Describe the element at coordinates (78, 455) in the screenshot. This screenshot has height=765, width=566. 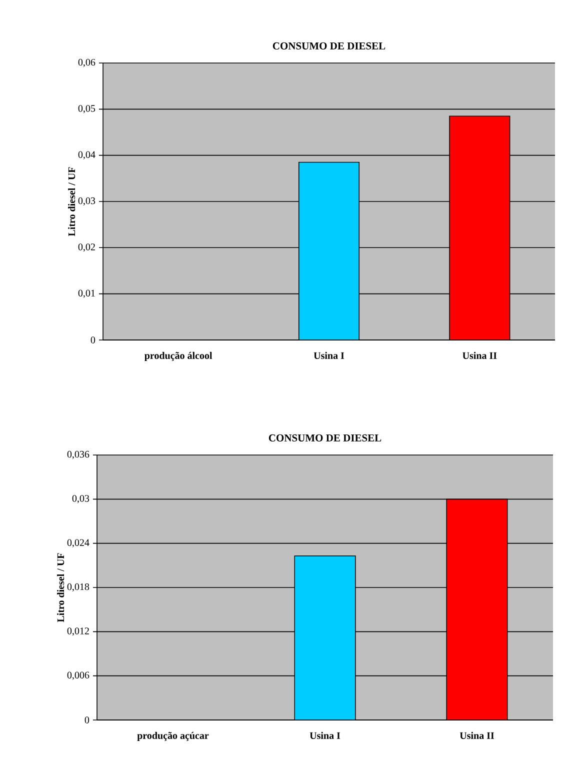
I see `y-tick-label: 0,036` at that location.